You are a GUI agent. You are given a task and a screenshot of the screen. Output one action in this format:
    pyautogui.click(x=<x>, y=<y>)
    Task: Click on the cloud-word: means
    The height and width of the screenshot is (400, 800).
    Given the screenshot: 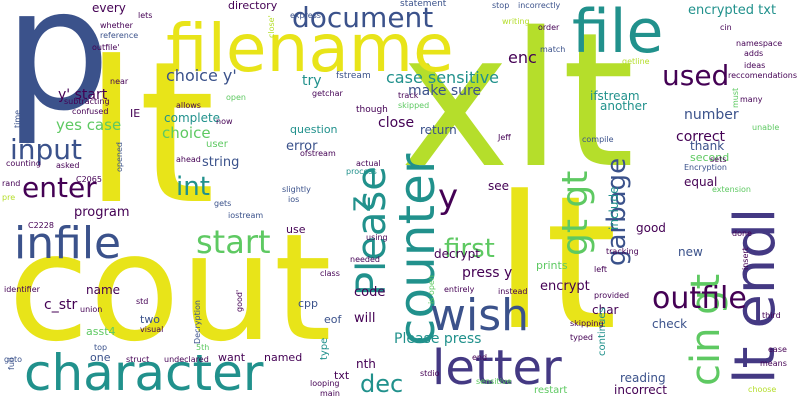 What is the action you would take?
    pyautogui.click(x=773, y=363)
    